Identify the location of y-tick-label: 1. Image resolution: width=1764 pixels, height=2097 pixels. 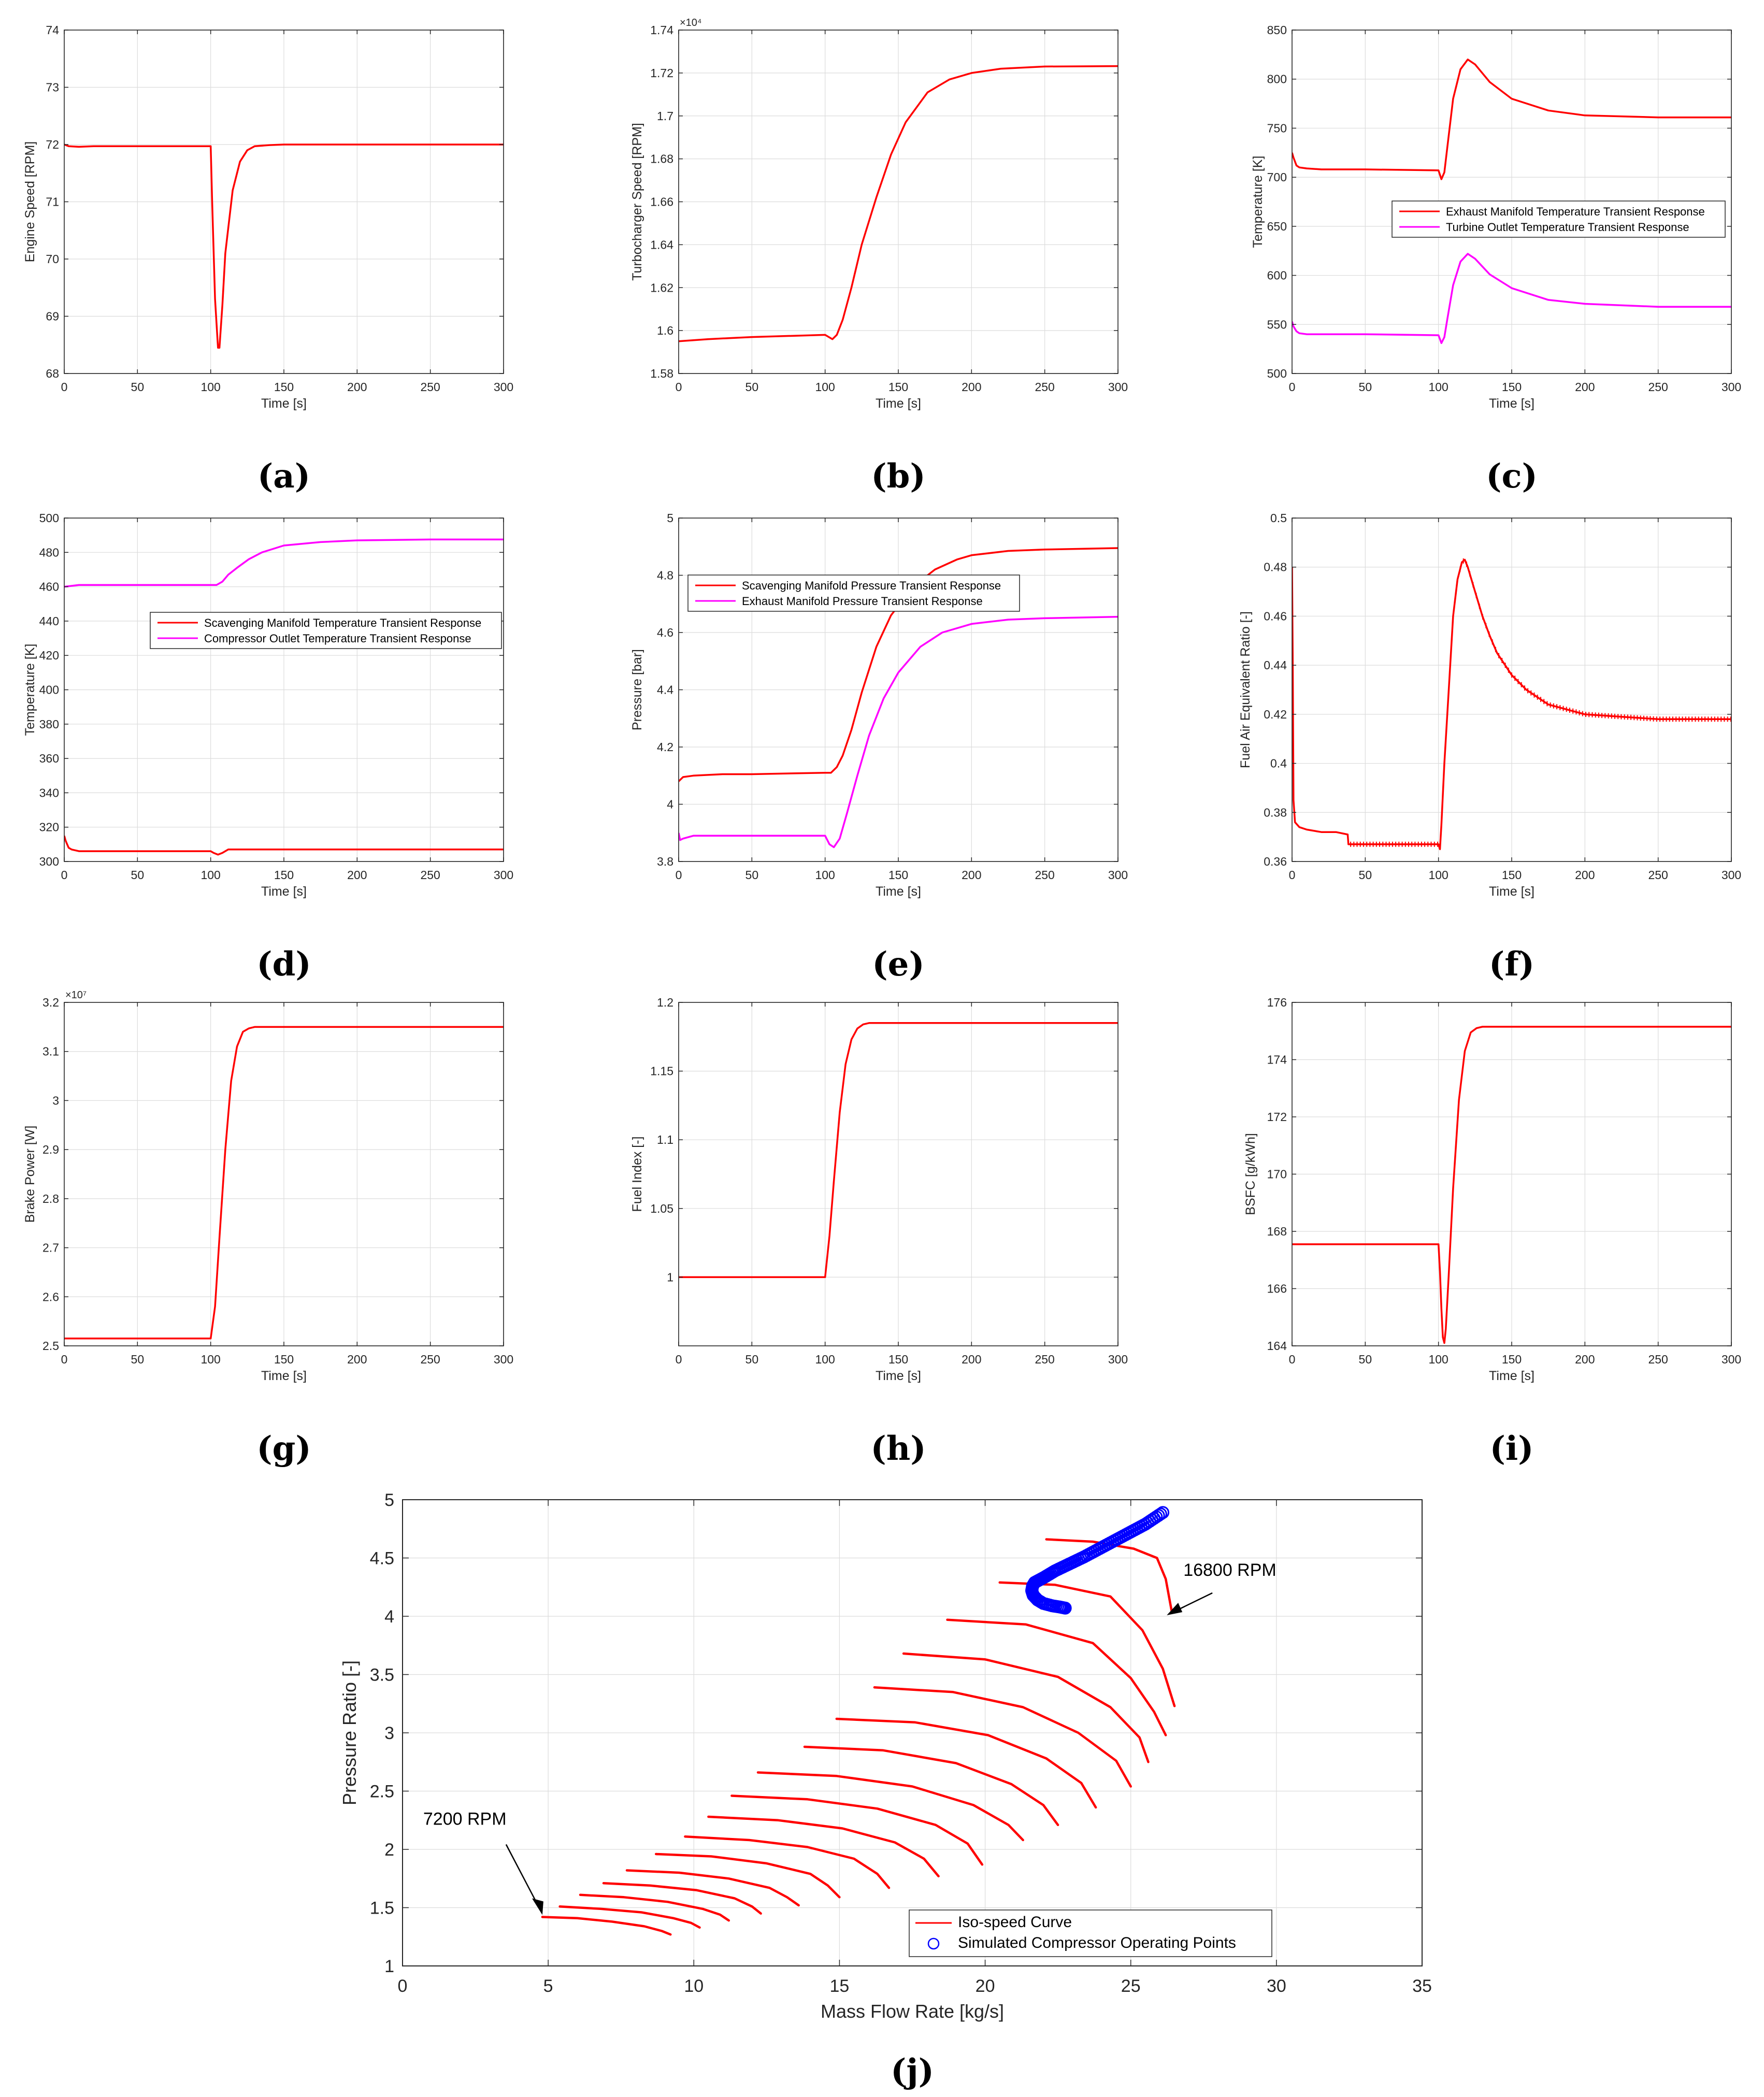
(670, 1277).